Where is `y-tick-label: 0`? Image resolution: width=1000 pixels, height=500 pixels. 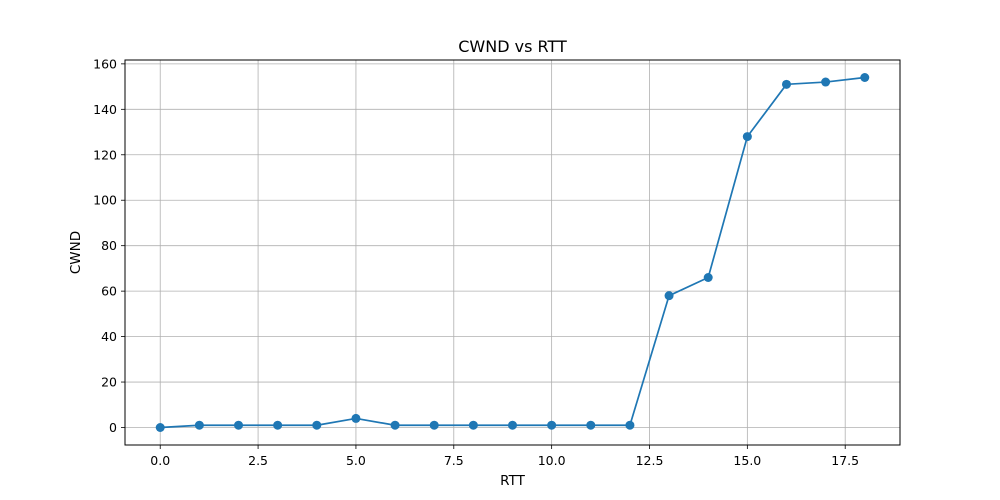
y-tick-label: 0 is located at coordinates (113, 427).